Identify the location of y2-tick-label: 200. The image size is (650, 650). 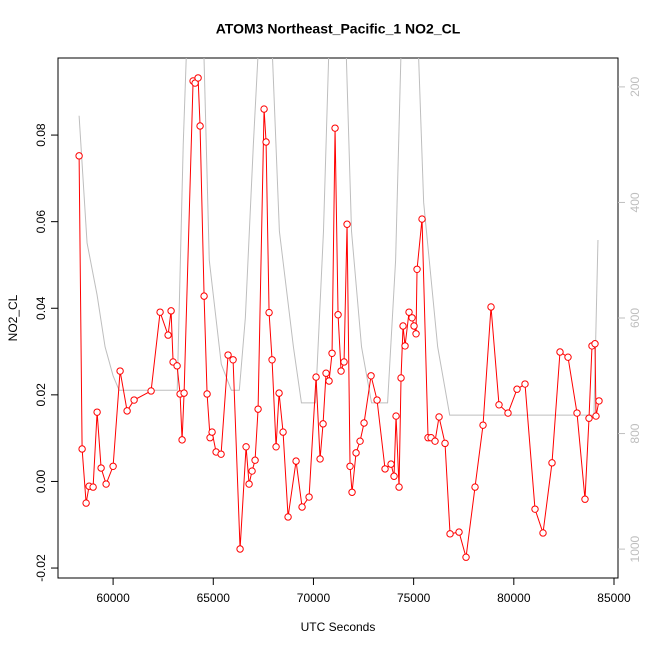
(635, 87).